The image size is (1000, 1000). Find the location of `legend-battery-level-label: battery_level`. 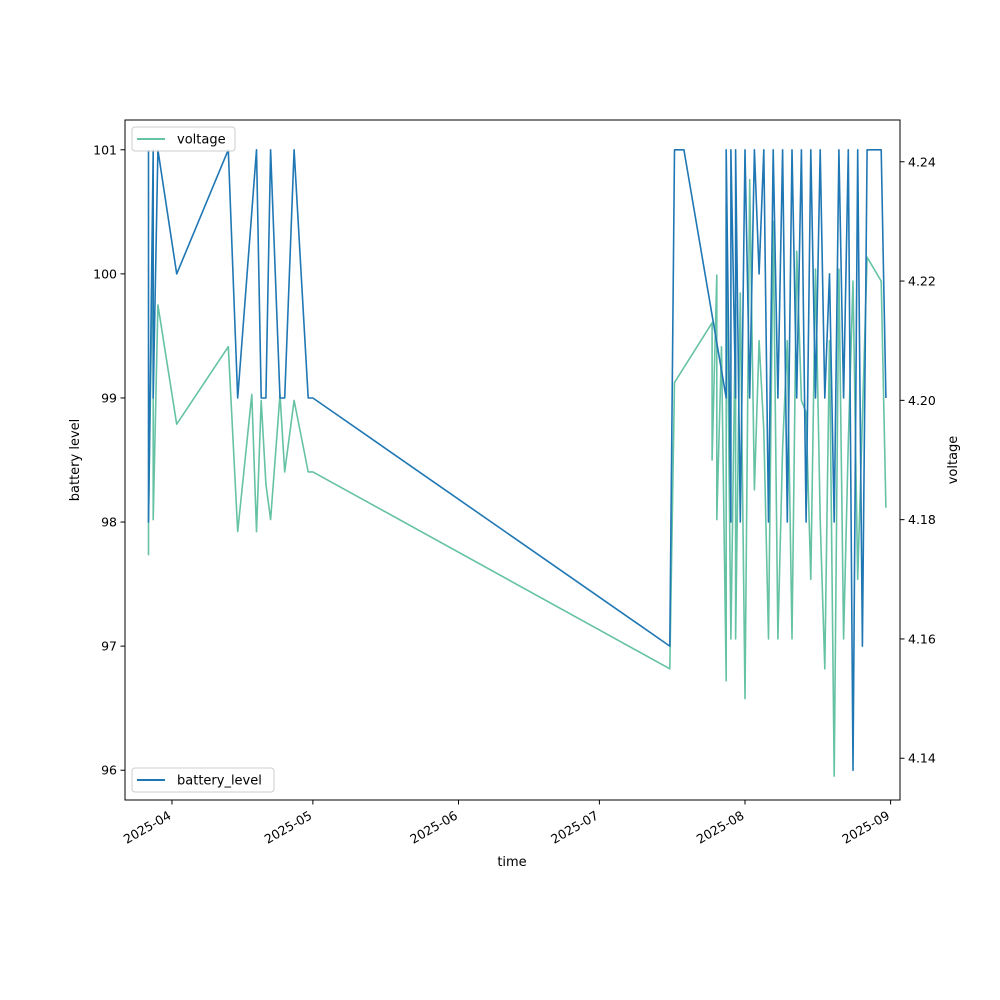

legend-battery-level-label: battery_level is located at coordinates (219, 781).